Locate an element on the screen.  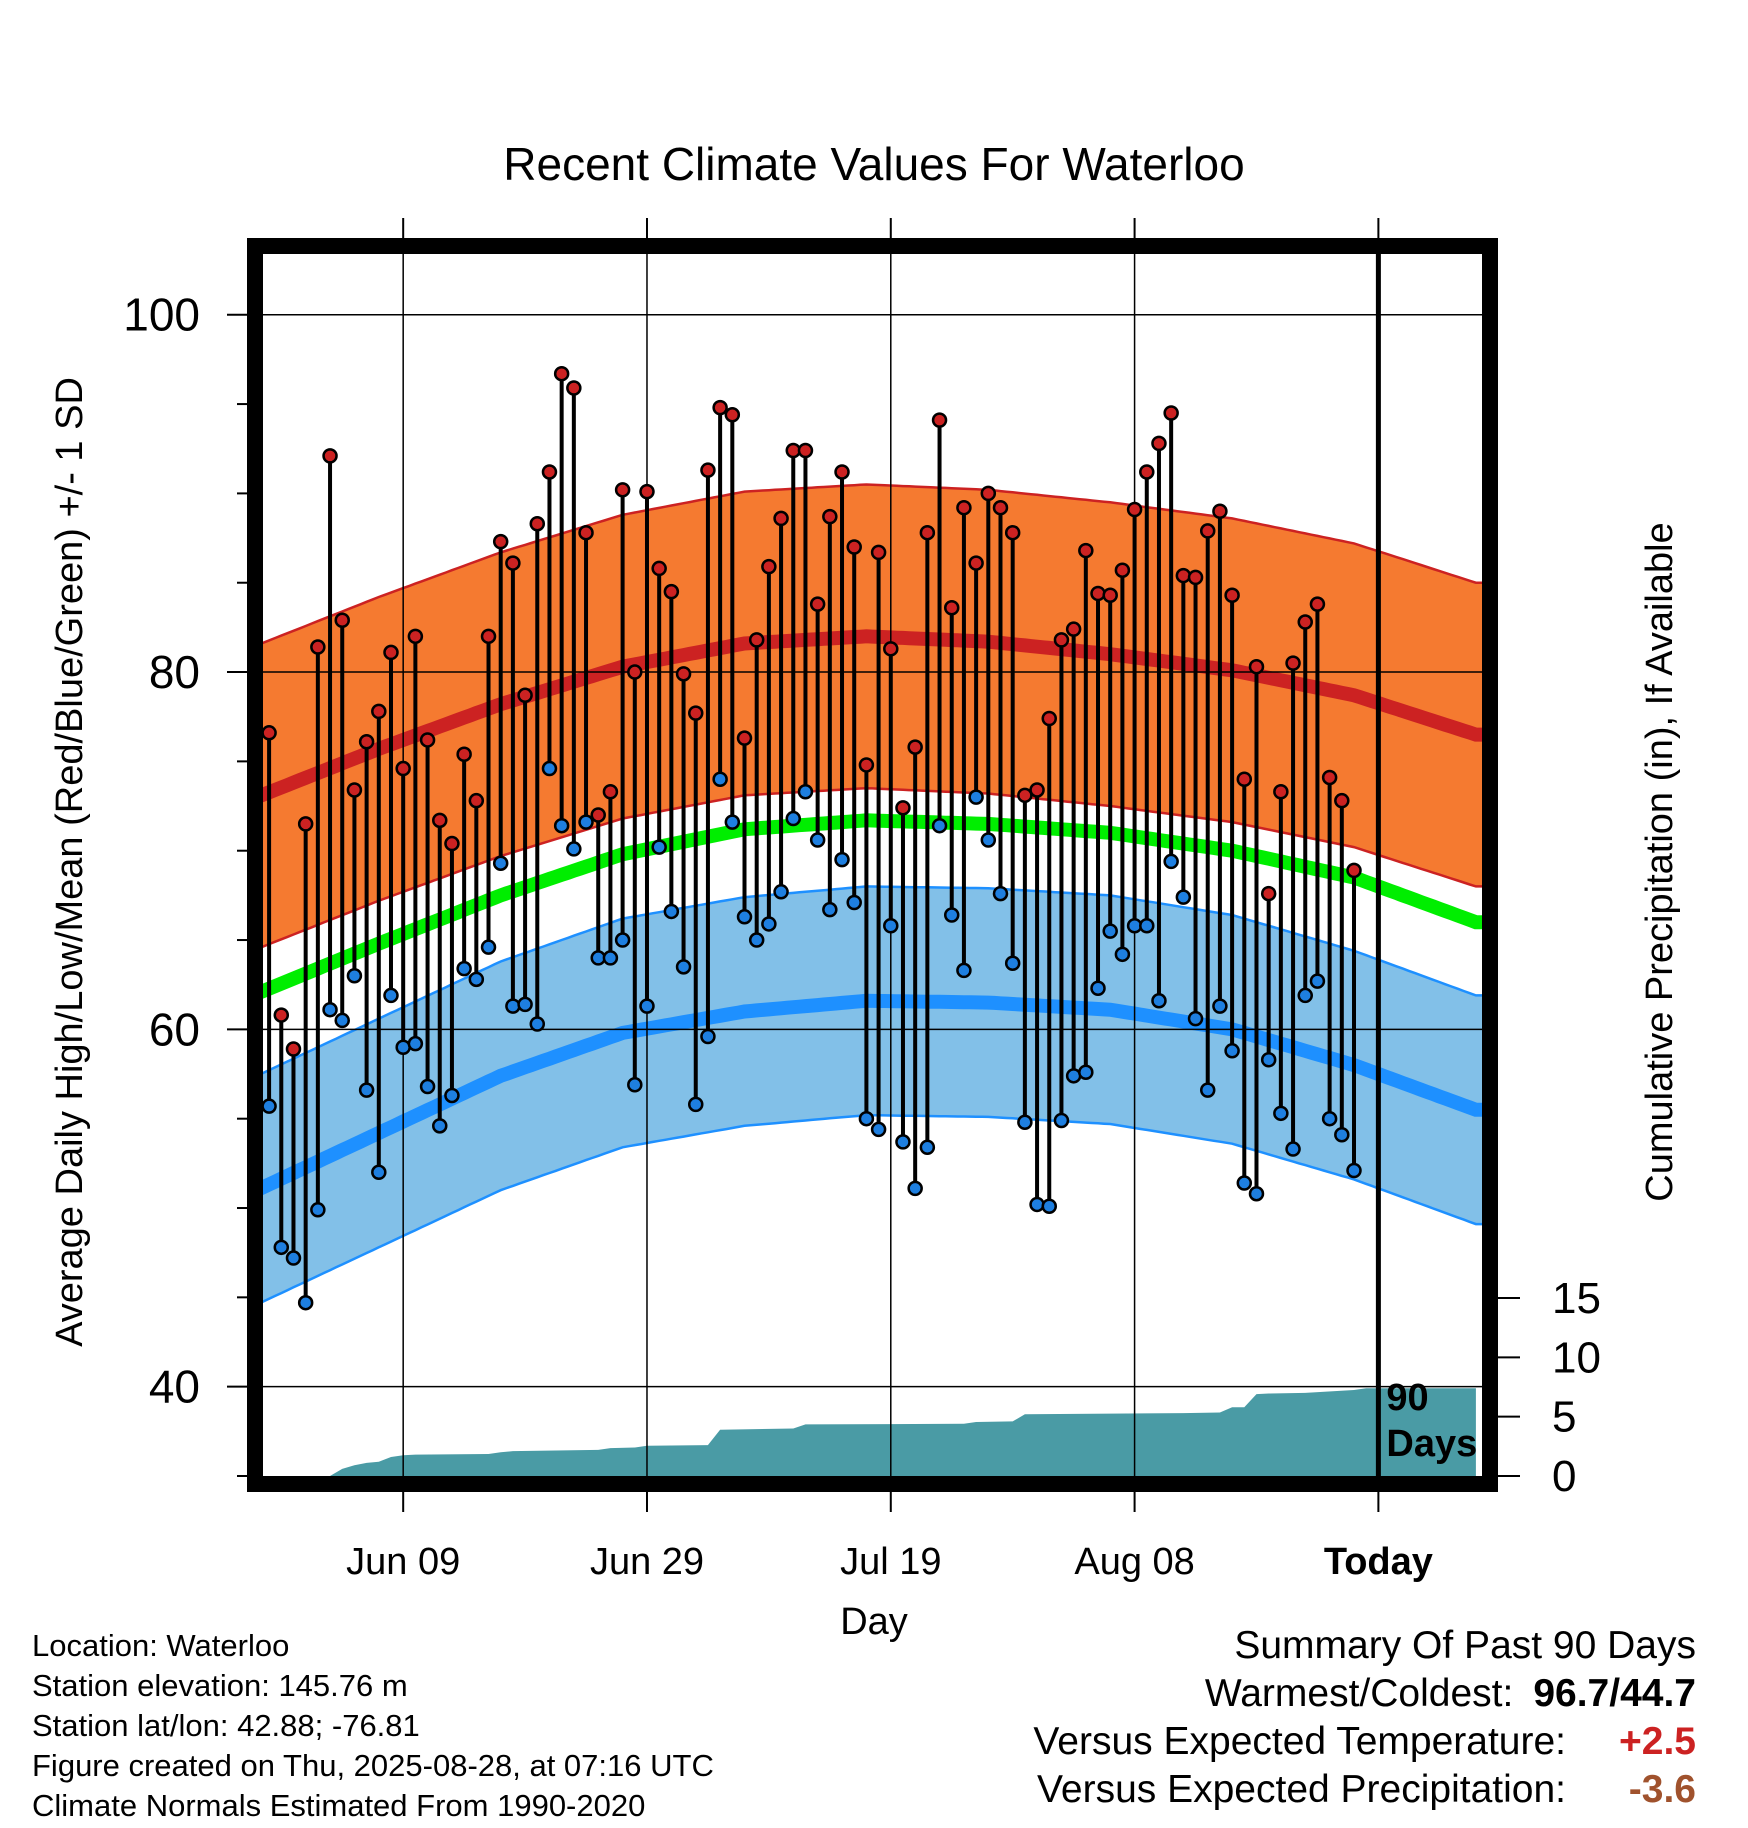
y-tick-label: 80 is located at coordinates (174, 672).